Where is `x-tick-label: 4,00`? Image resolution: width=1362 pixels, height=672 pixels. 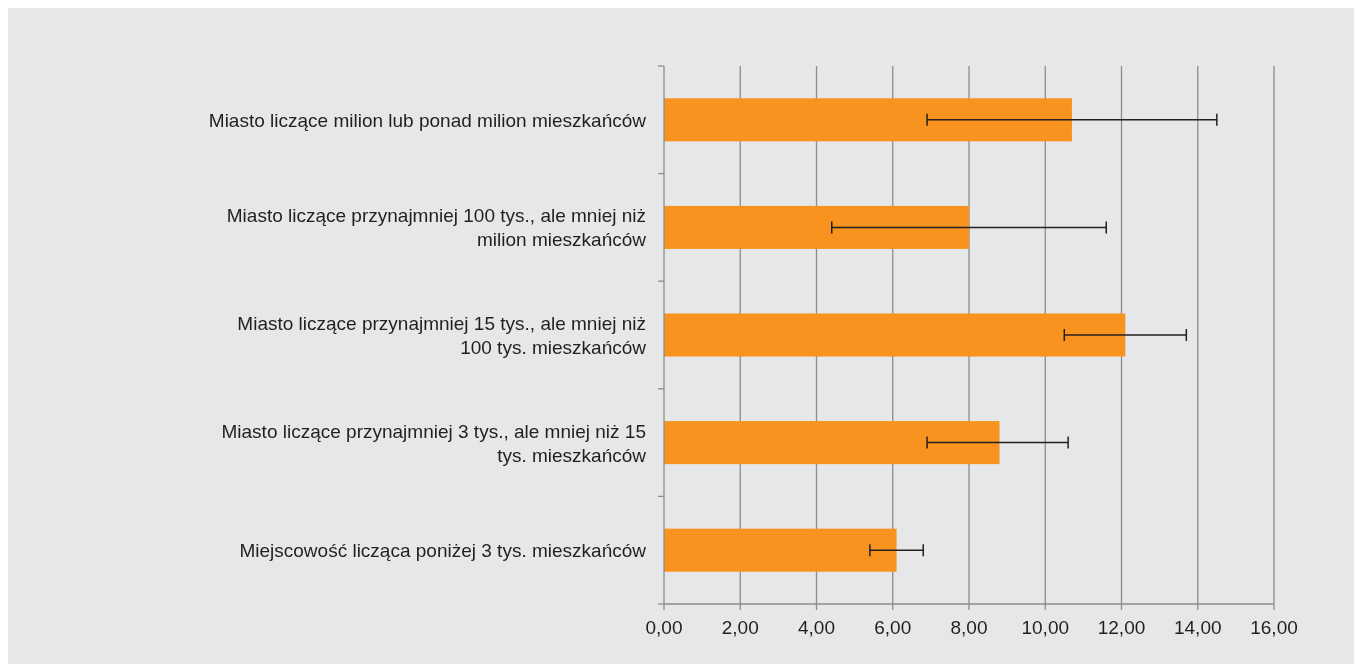 x-tick-label: 4,00 is located at coordinates (816, 627).